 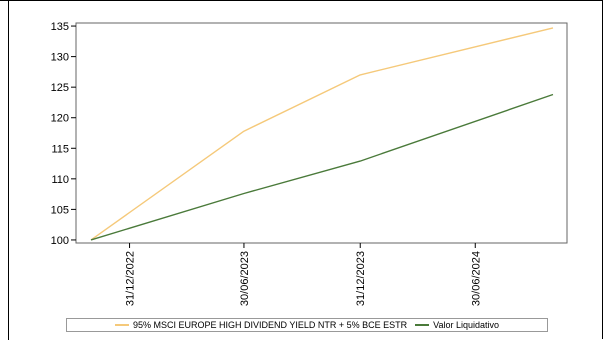 I want to click on page-margin-rule, so click(x=8, y=170).